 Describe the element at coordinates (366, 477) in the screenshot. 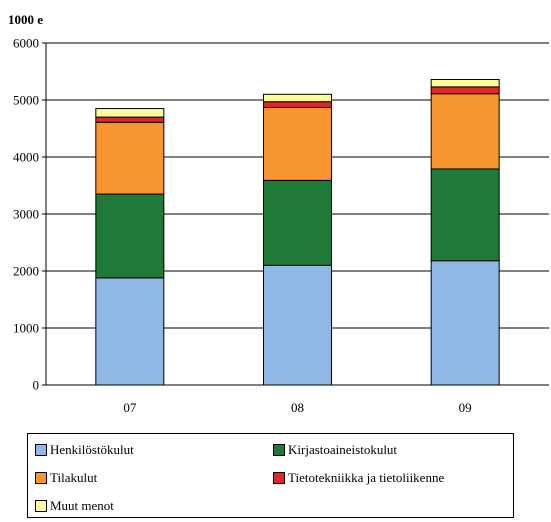

I see `legend-label: Tietotekniikka ja tietoliikenne` at that location.